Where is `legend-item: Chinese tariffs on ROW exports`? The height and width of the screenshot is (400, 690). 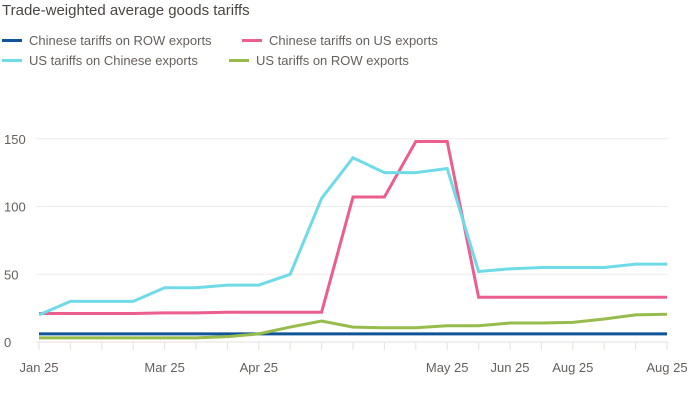 legend-item: Chinese tariffs on ROW exports is located at coordinates (107, 40).